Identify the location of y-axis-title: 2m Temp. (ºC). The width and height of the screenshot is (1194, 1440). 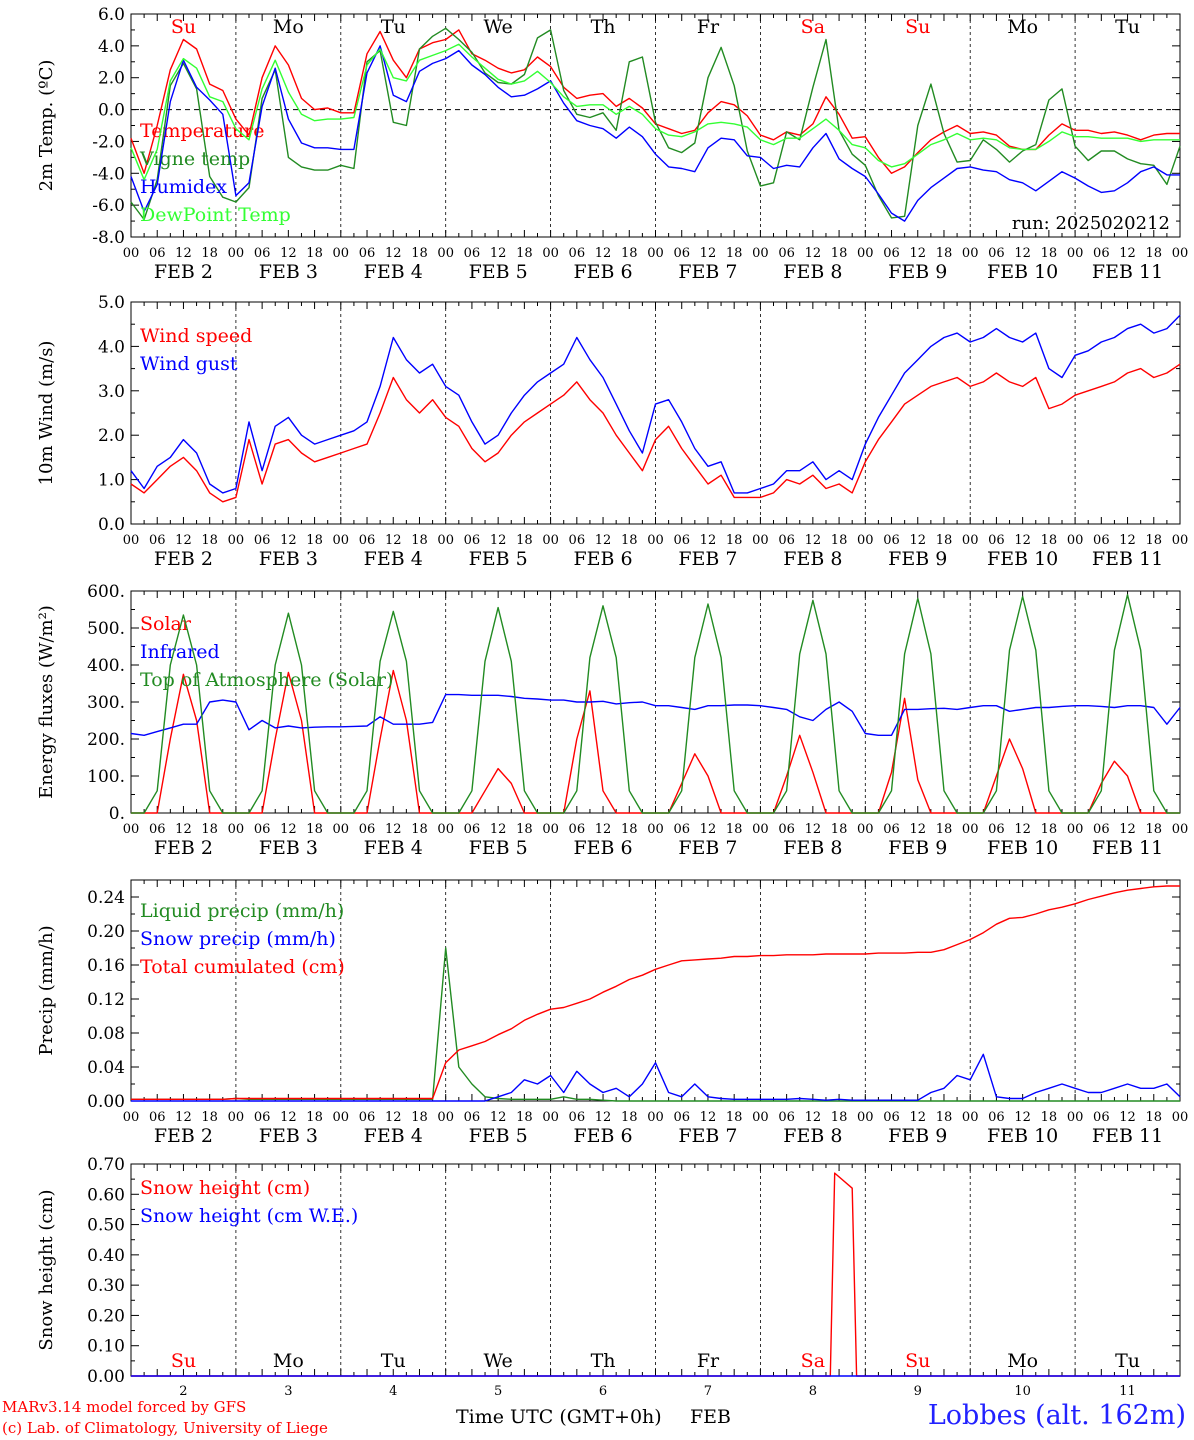
(46, 126).